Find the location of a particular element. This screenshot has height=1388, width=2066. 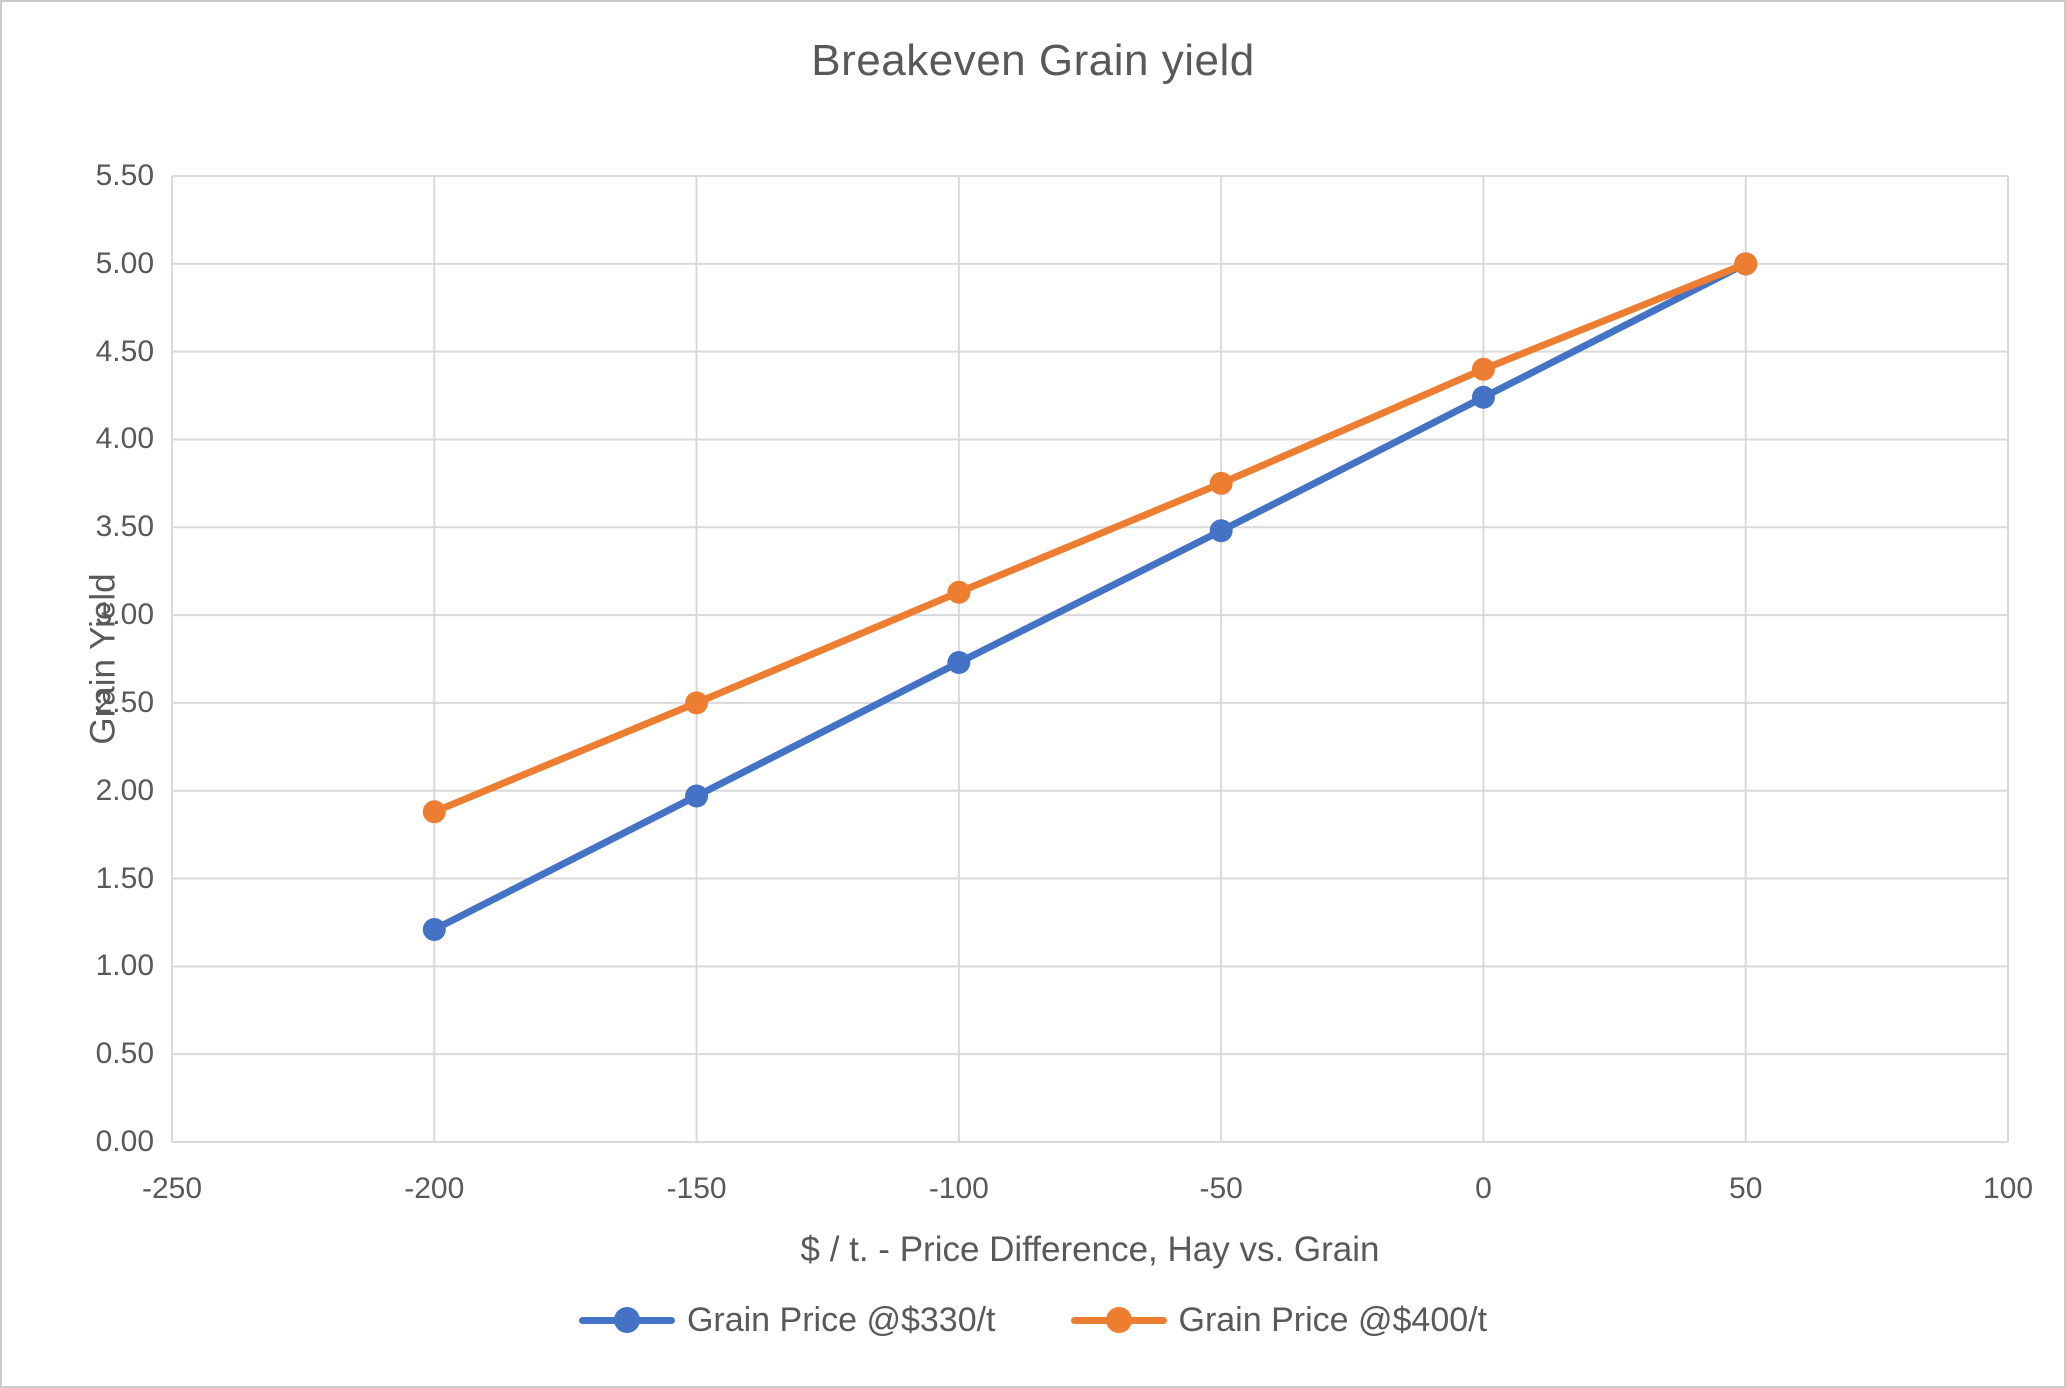

x-tick-label: -50 is located at coordinates (1221, 1188).